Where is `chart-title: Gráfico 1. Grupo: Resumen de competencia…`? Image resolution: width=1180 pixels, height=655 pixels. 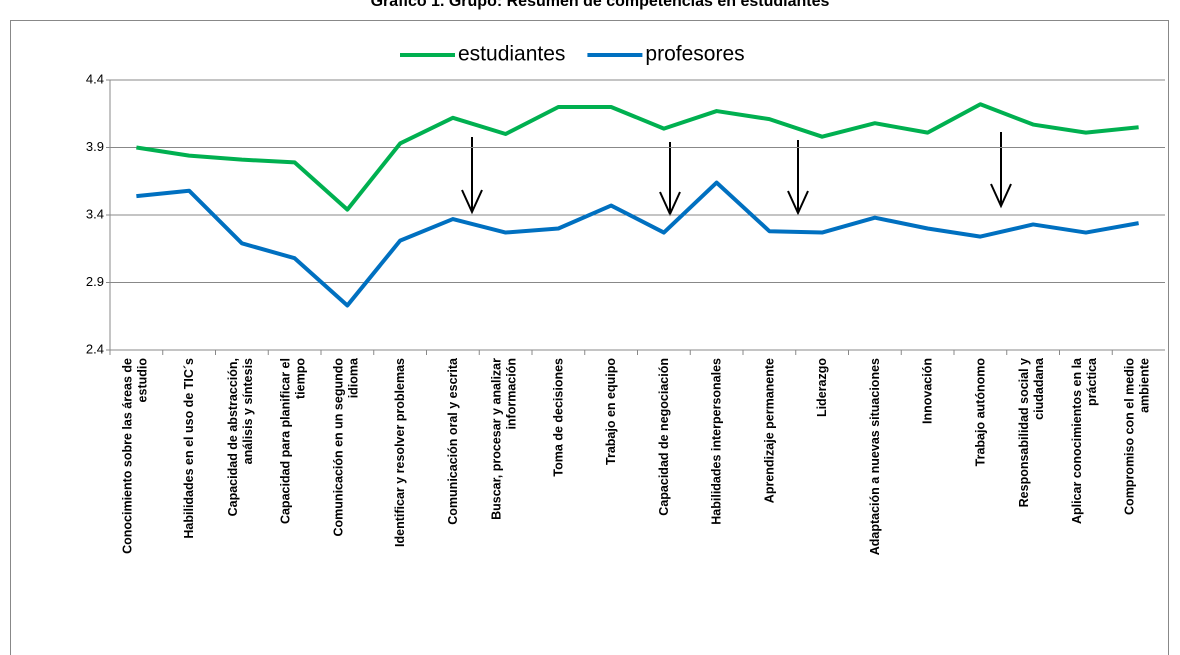
chart-title: Gráfico 1. Grupo: Resumen de competencia… is located at coordinates (600, 5).